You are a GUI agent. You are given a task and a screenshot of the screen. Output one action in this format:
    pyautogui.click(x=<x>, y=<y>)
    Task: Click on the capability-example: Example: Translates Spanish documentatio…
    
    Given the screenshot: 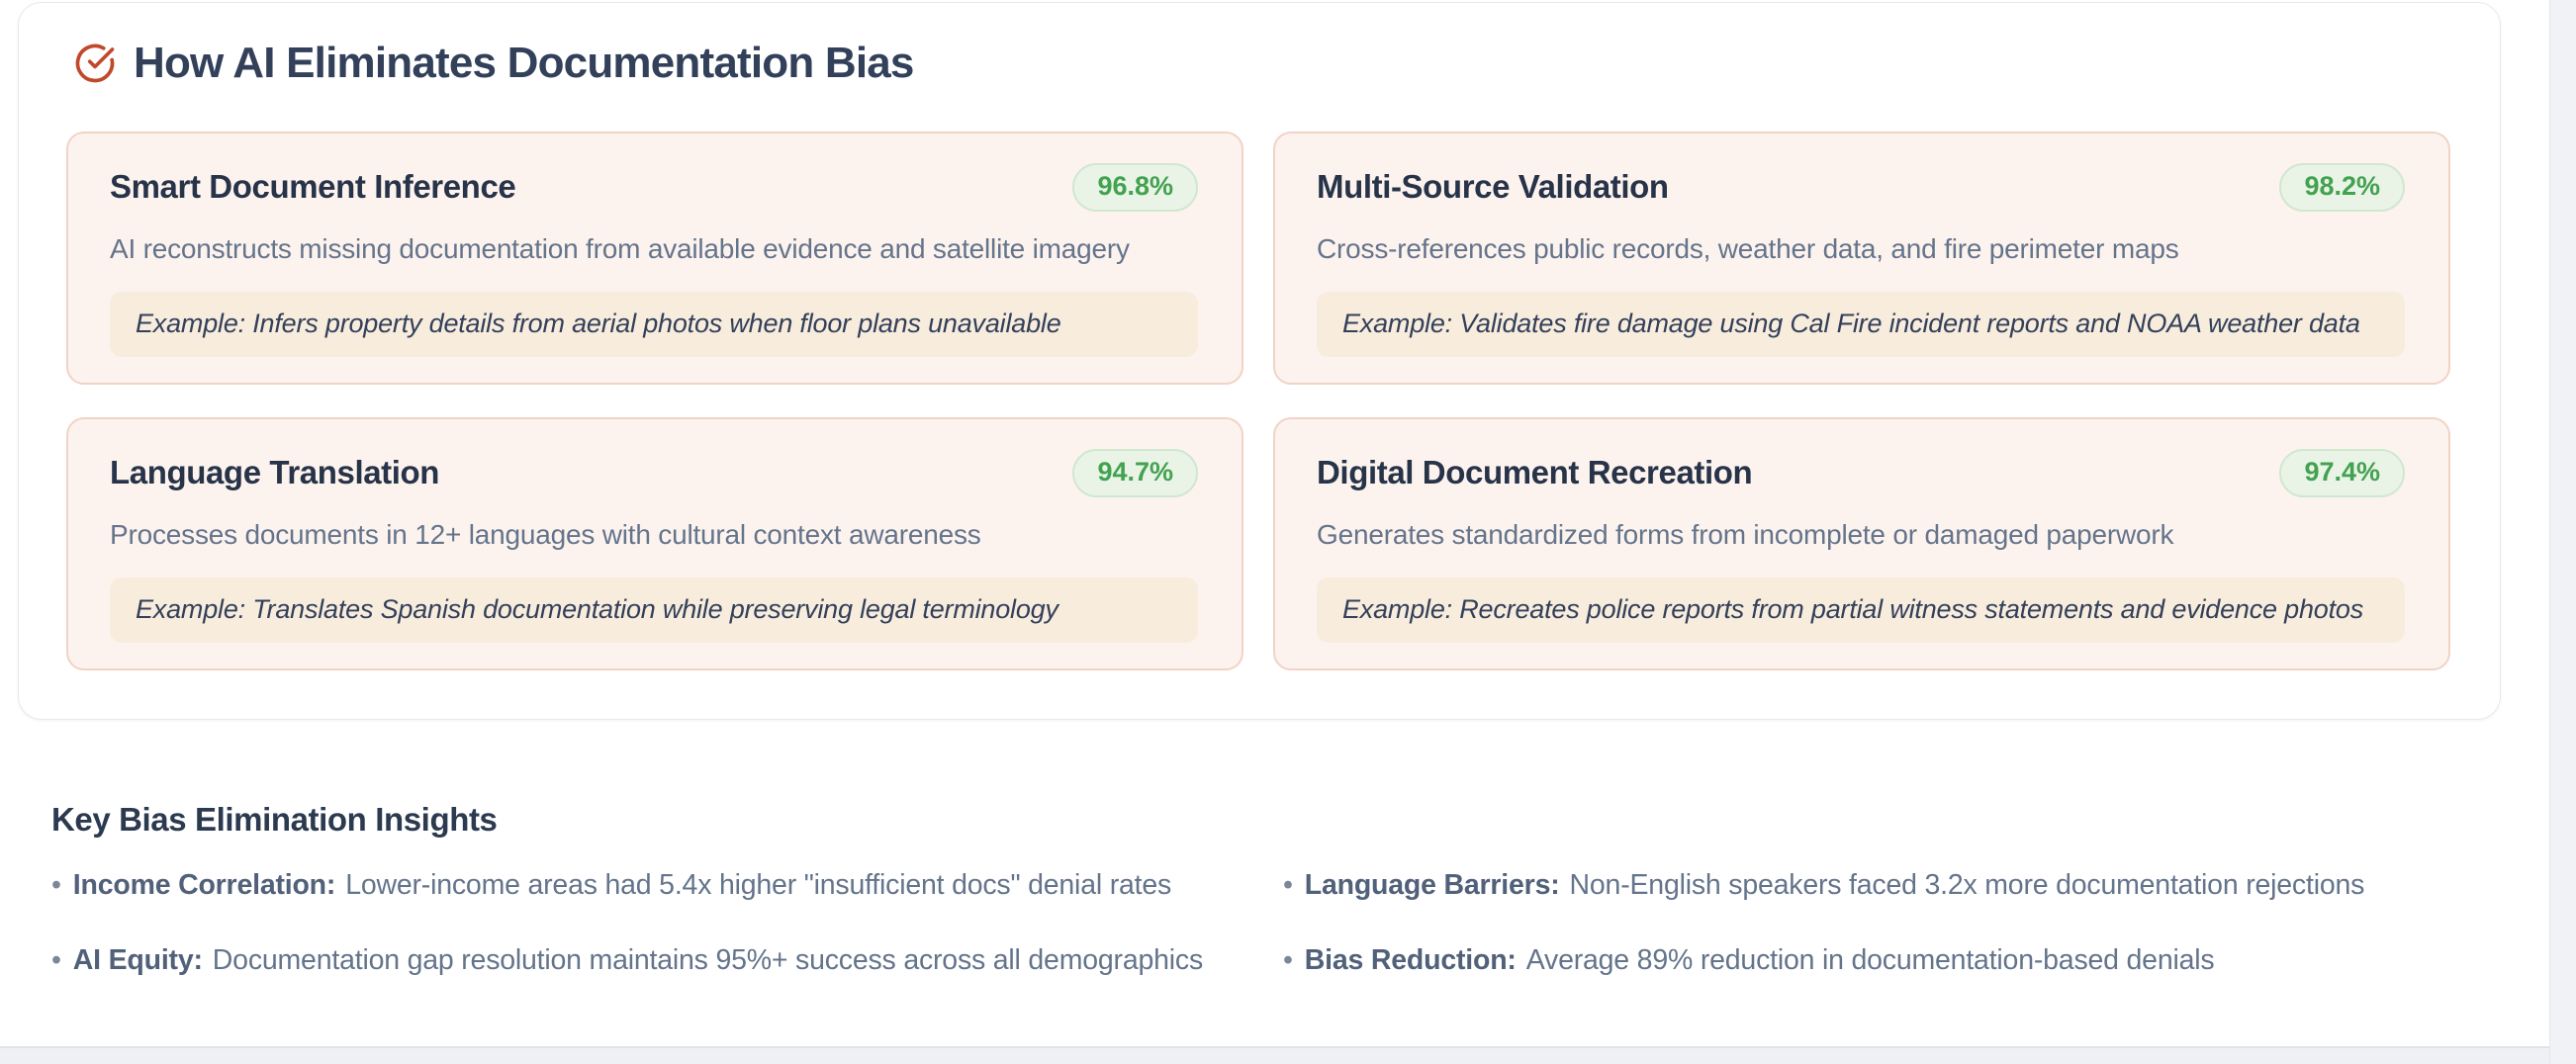 What is the action you would take?
    pyautogui.click(x=654, y=609)
    